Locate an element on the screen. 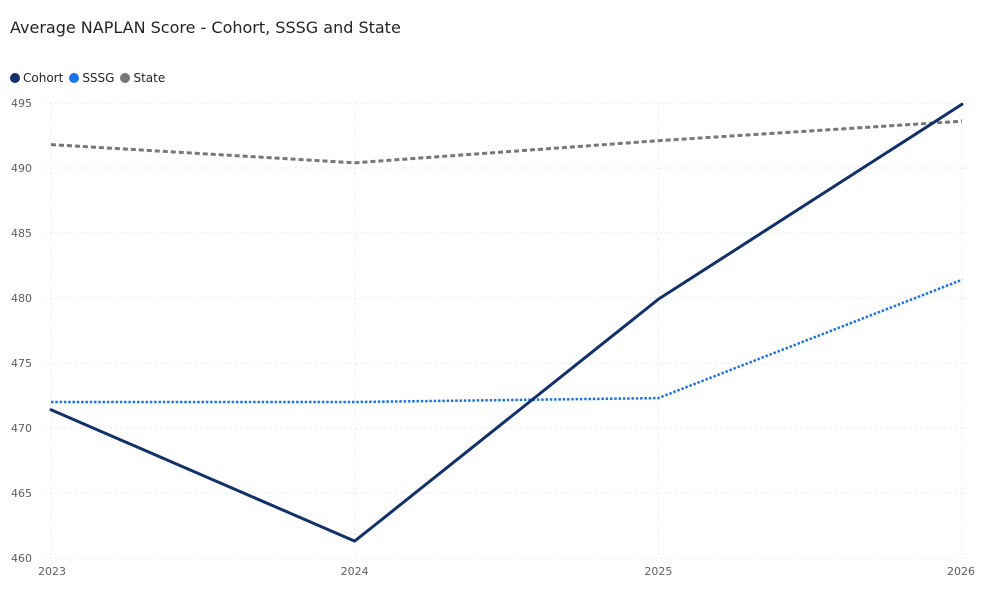 The image size is (985, 603). y-tick-label: 460 is located at coordinates (21, 558).